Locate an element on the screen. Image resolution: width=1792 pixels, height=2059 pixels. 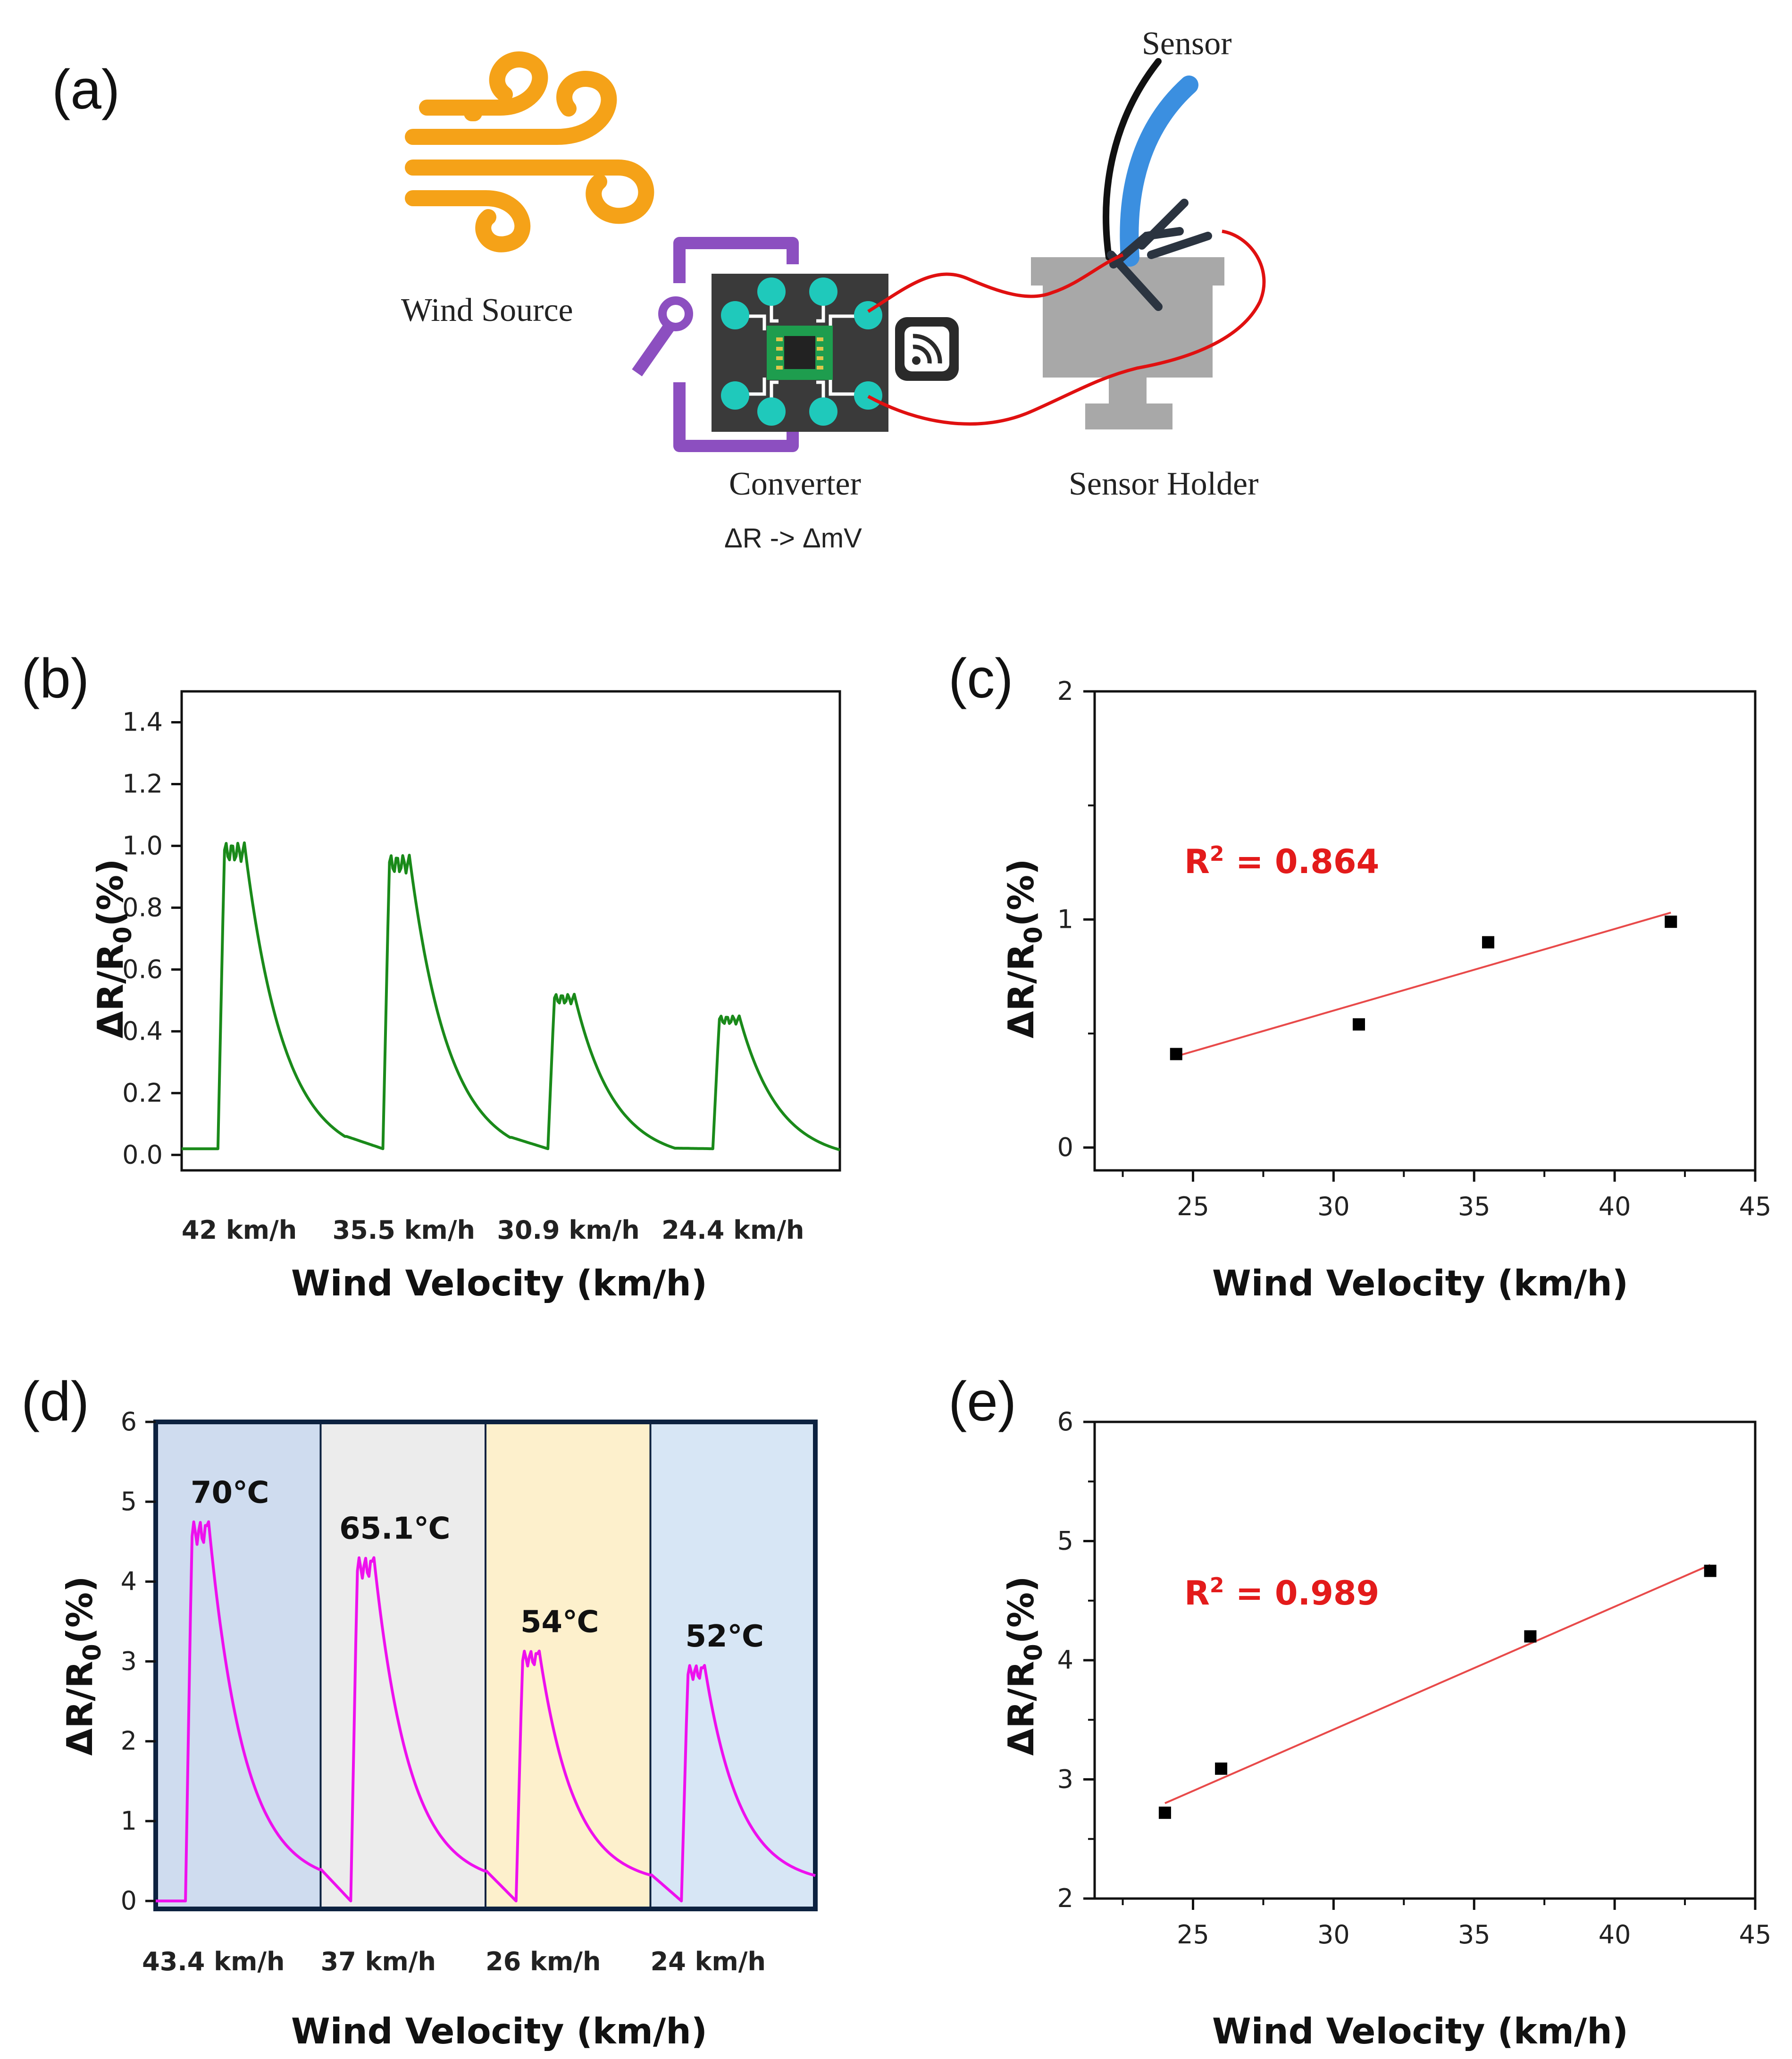
y-tick-label: 0.0 is located at coordinates (142, 1155).